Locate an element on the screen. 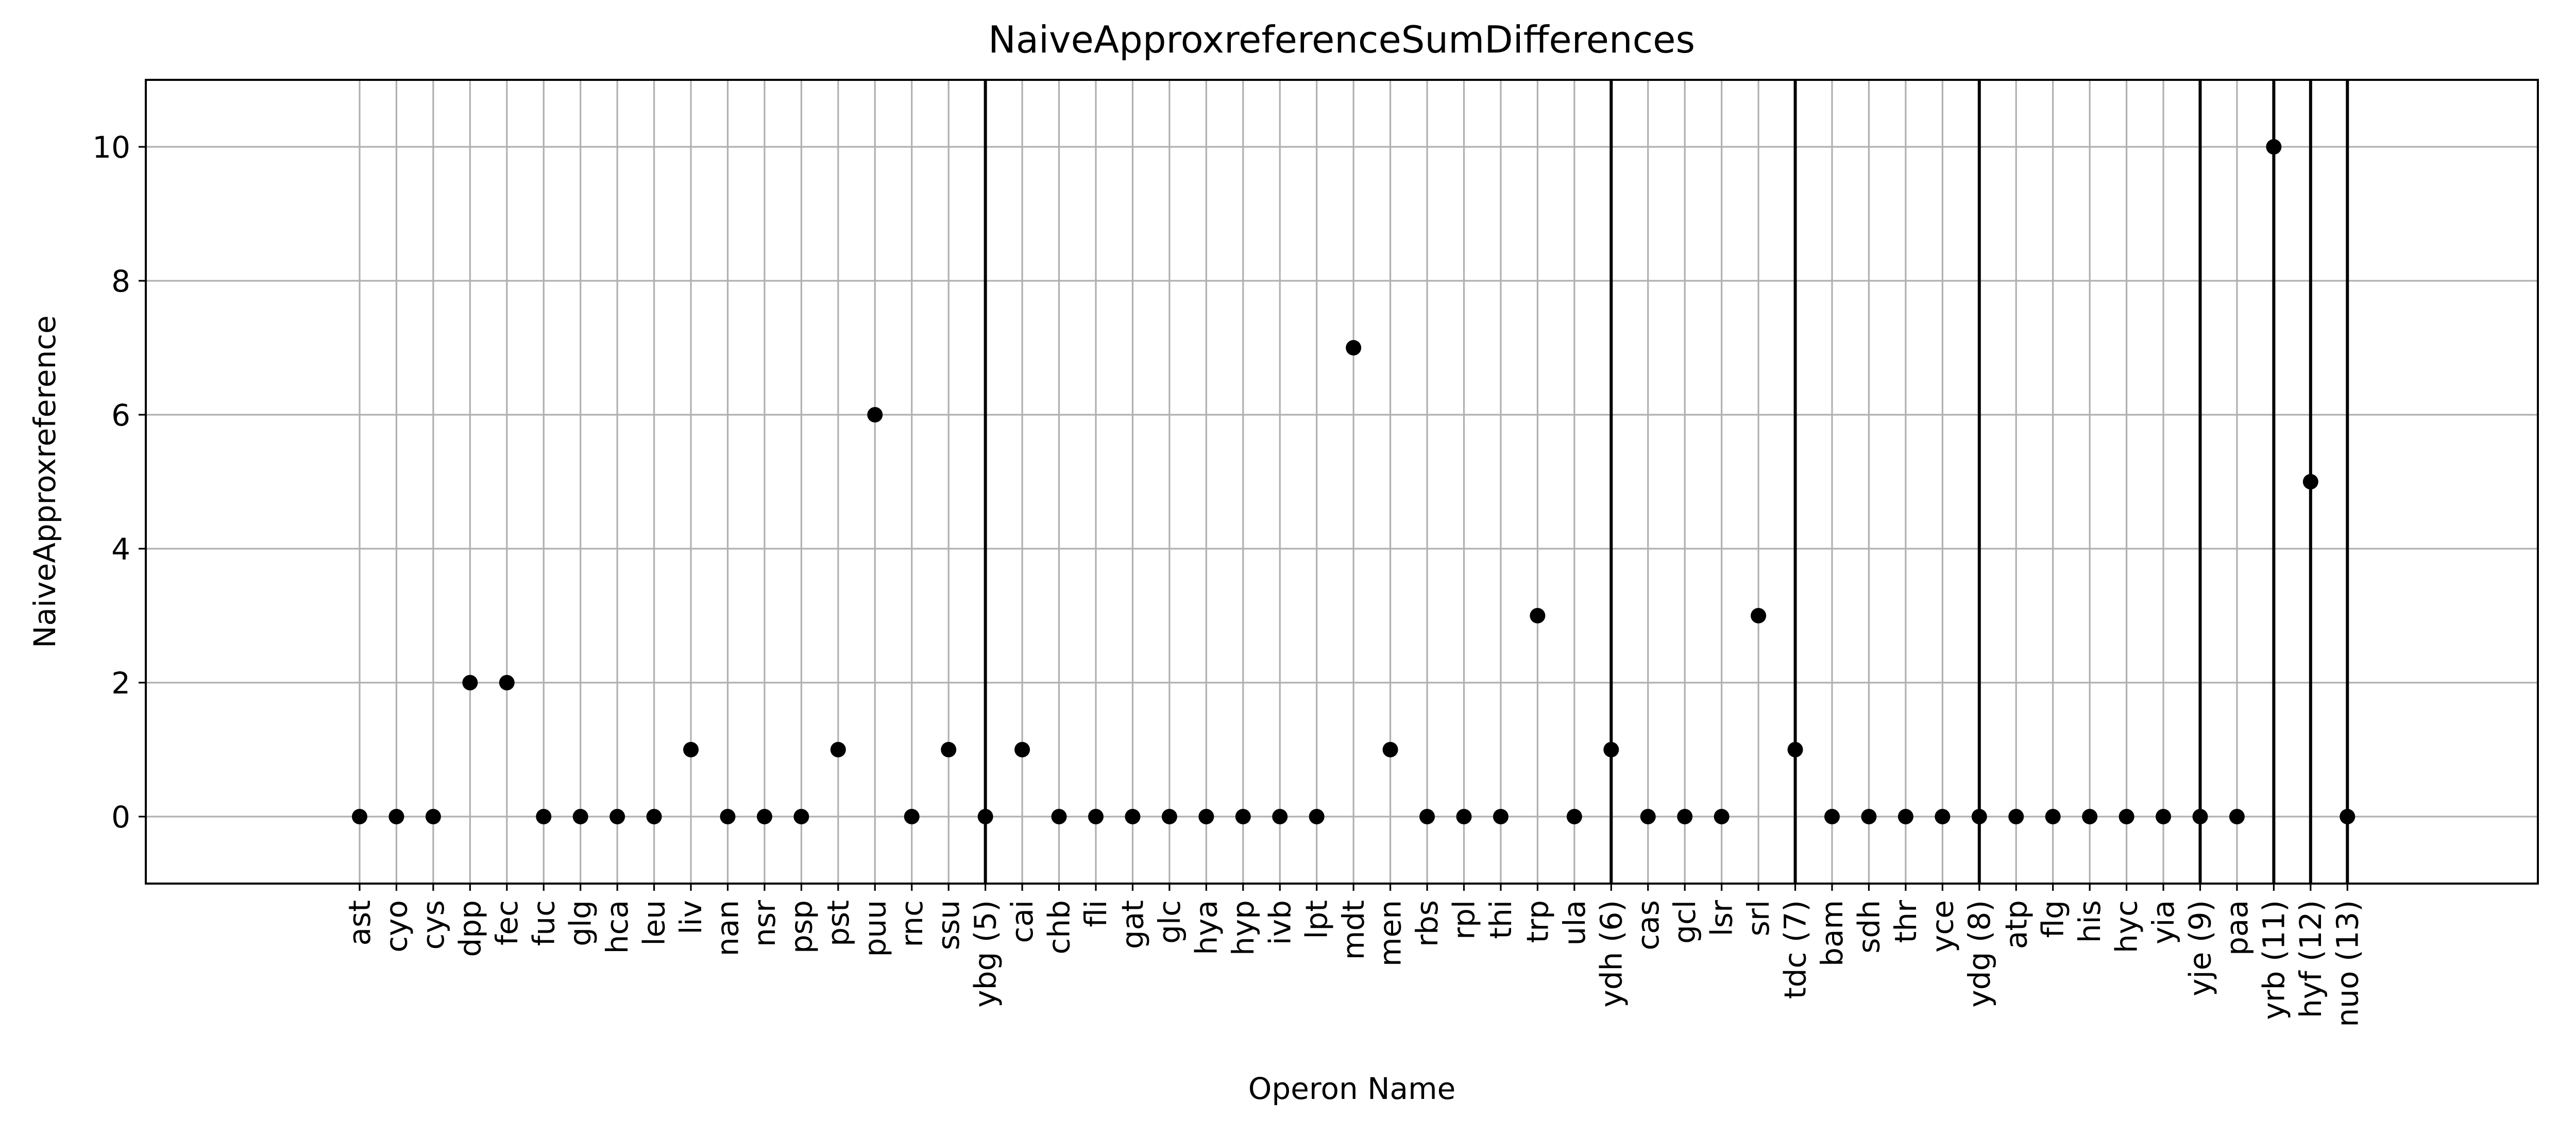 Image resolution: width=2576 pixels, height=1135 pixels. x-tick-label-hyc: hyc is located at coordinates (2126, 927).